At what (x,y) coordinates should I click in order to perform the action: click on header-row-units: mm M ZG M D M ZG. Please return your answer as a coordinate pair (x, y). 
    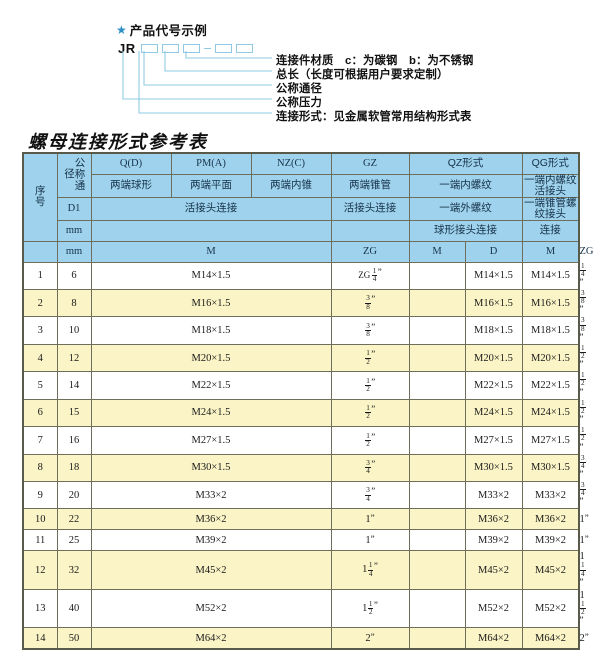
    Looking at the image, I should click on (308, 251).